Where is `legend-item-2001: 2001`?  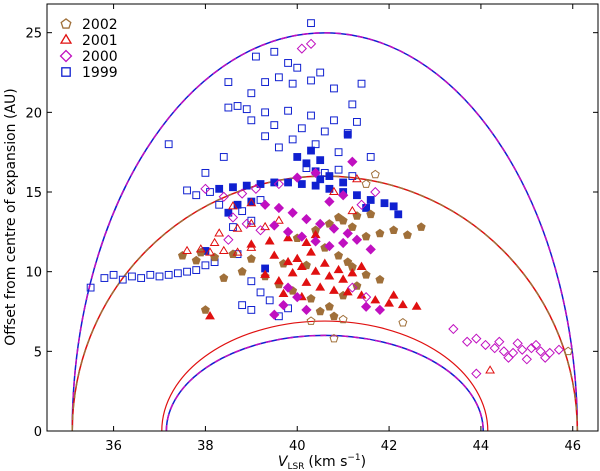 legend-item-2001: 2001 is located at coordinates (88, 41).